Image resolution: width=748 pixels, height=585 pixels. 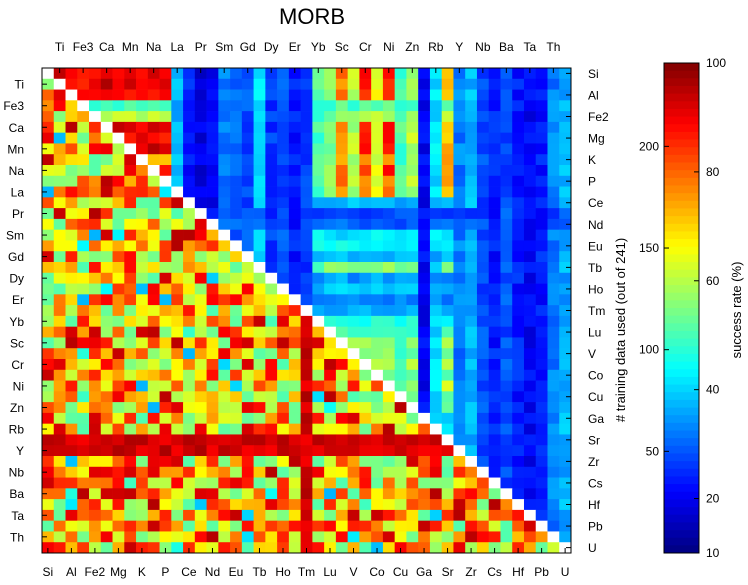 What do you see at coordinates (224, 47) in the screenshot?
I see `top-tick-label: Sm` at bounding box center [224, 47].